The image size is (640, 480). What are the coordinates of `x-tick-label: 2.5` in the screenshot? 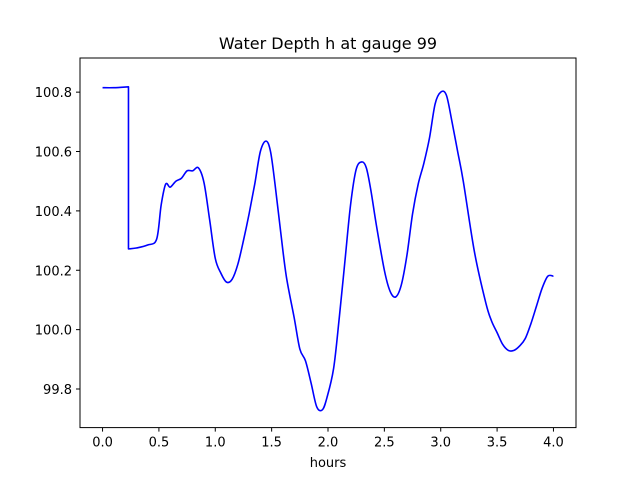 It's located at (384, 443).